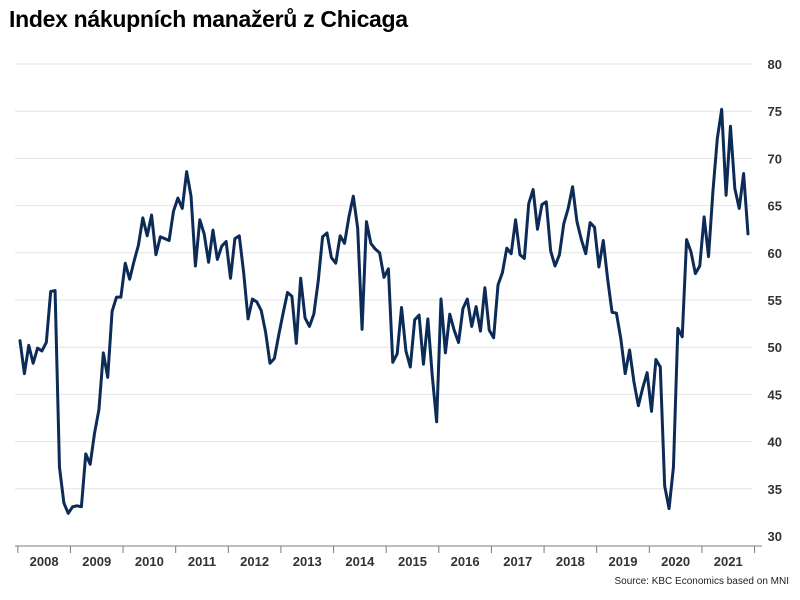 This screenshot has width=800, height=600. Describe the element at coordinates (149, 561) in the screenshot. I see `x-tick-label: 2010` at that location.